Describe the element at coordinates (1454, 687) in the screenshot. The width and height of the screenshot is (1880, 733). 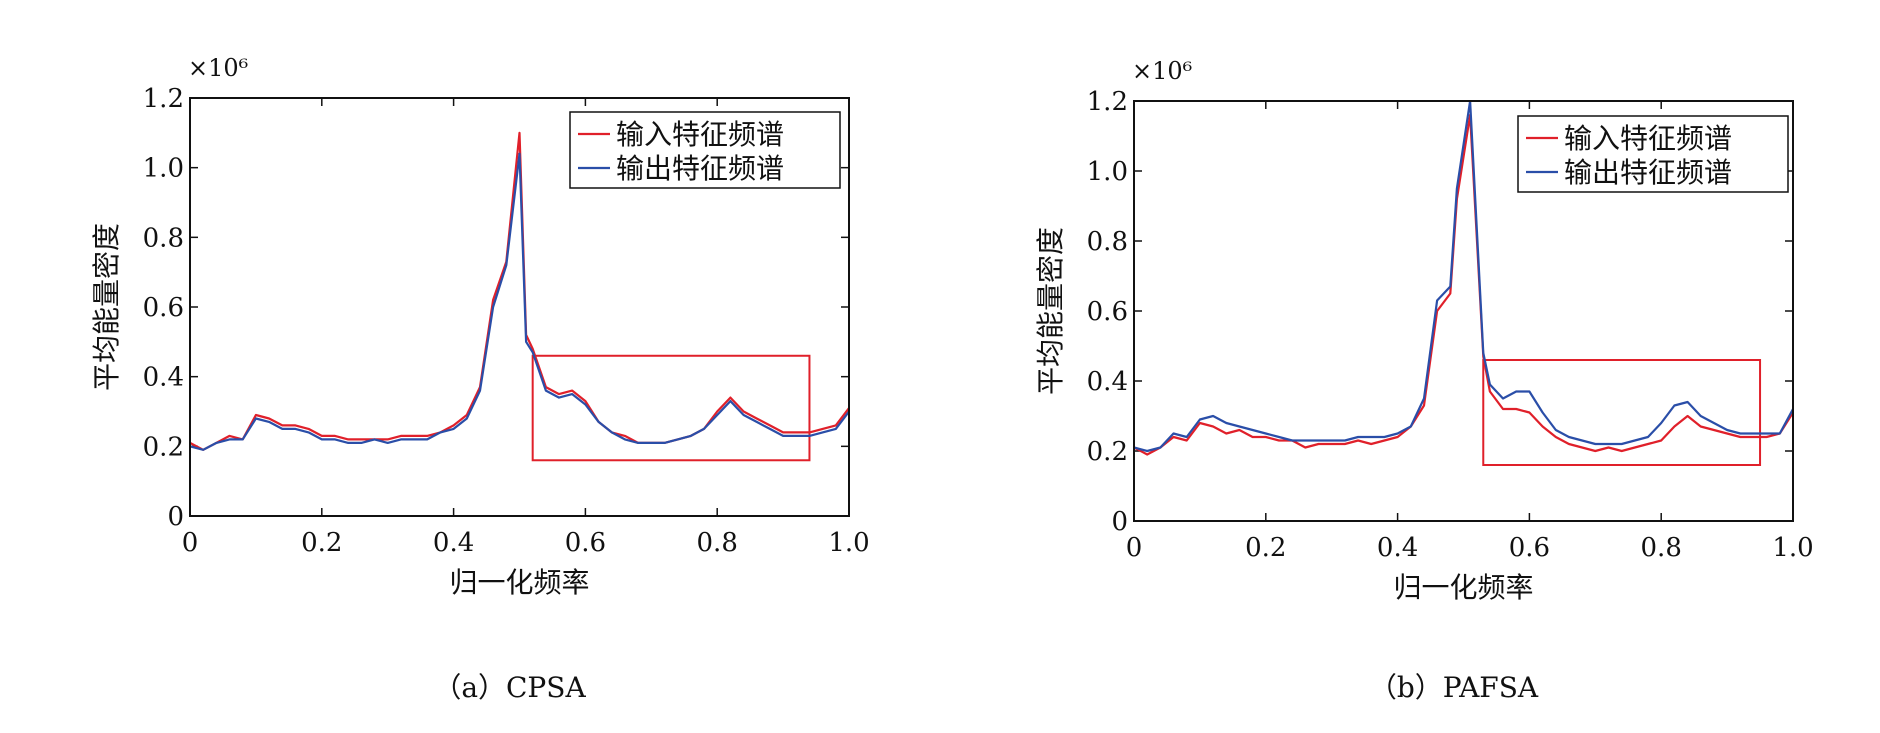
I see `panel-caption: （b）PAFSA` at that location.